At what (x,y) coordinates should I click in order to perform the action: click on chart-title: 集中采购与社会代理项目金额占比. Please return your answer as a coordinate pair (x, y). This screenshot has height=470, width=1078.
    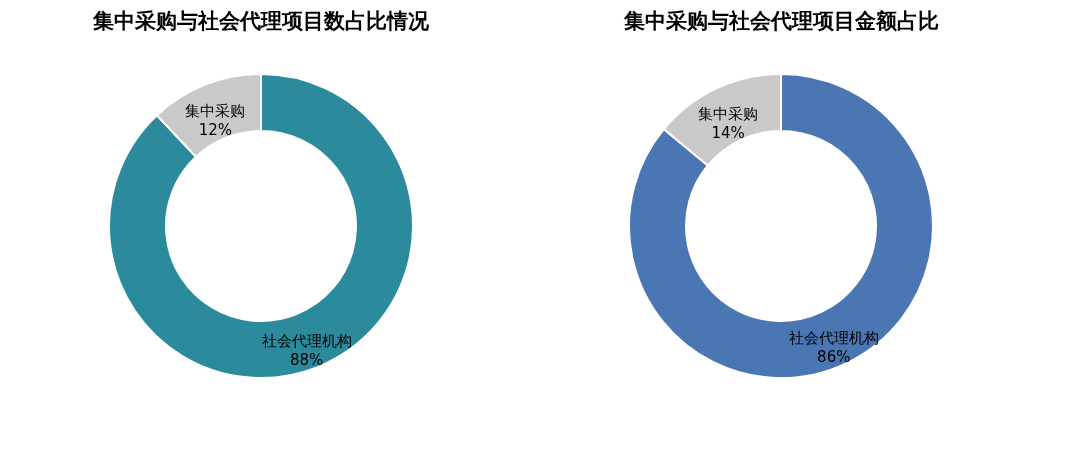
    Looking at the image, I should click on (780, 21).